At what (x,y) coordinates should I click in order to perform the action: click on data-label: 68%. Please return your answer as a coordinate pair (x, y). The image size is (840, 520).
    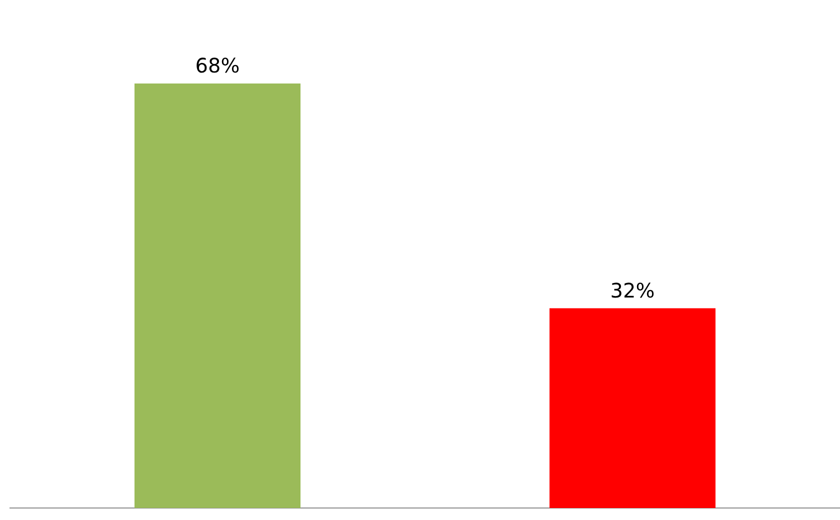
    Looking at the image, I should click on (217, 66).